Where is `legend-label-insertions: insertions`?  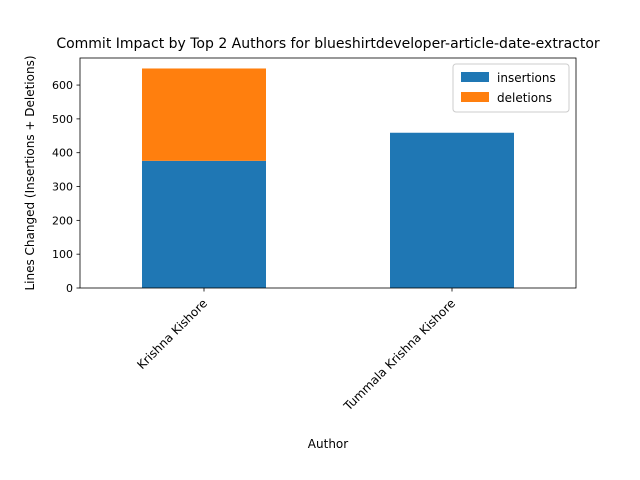
legend-label-insertions: insertions is located at coordinates (526, 78).